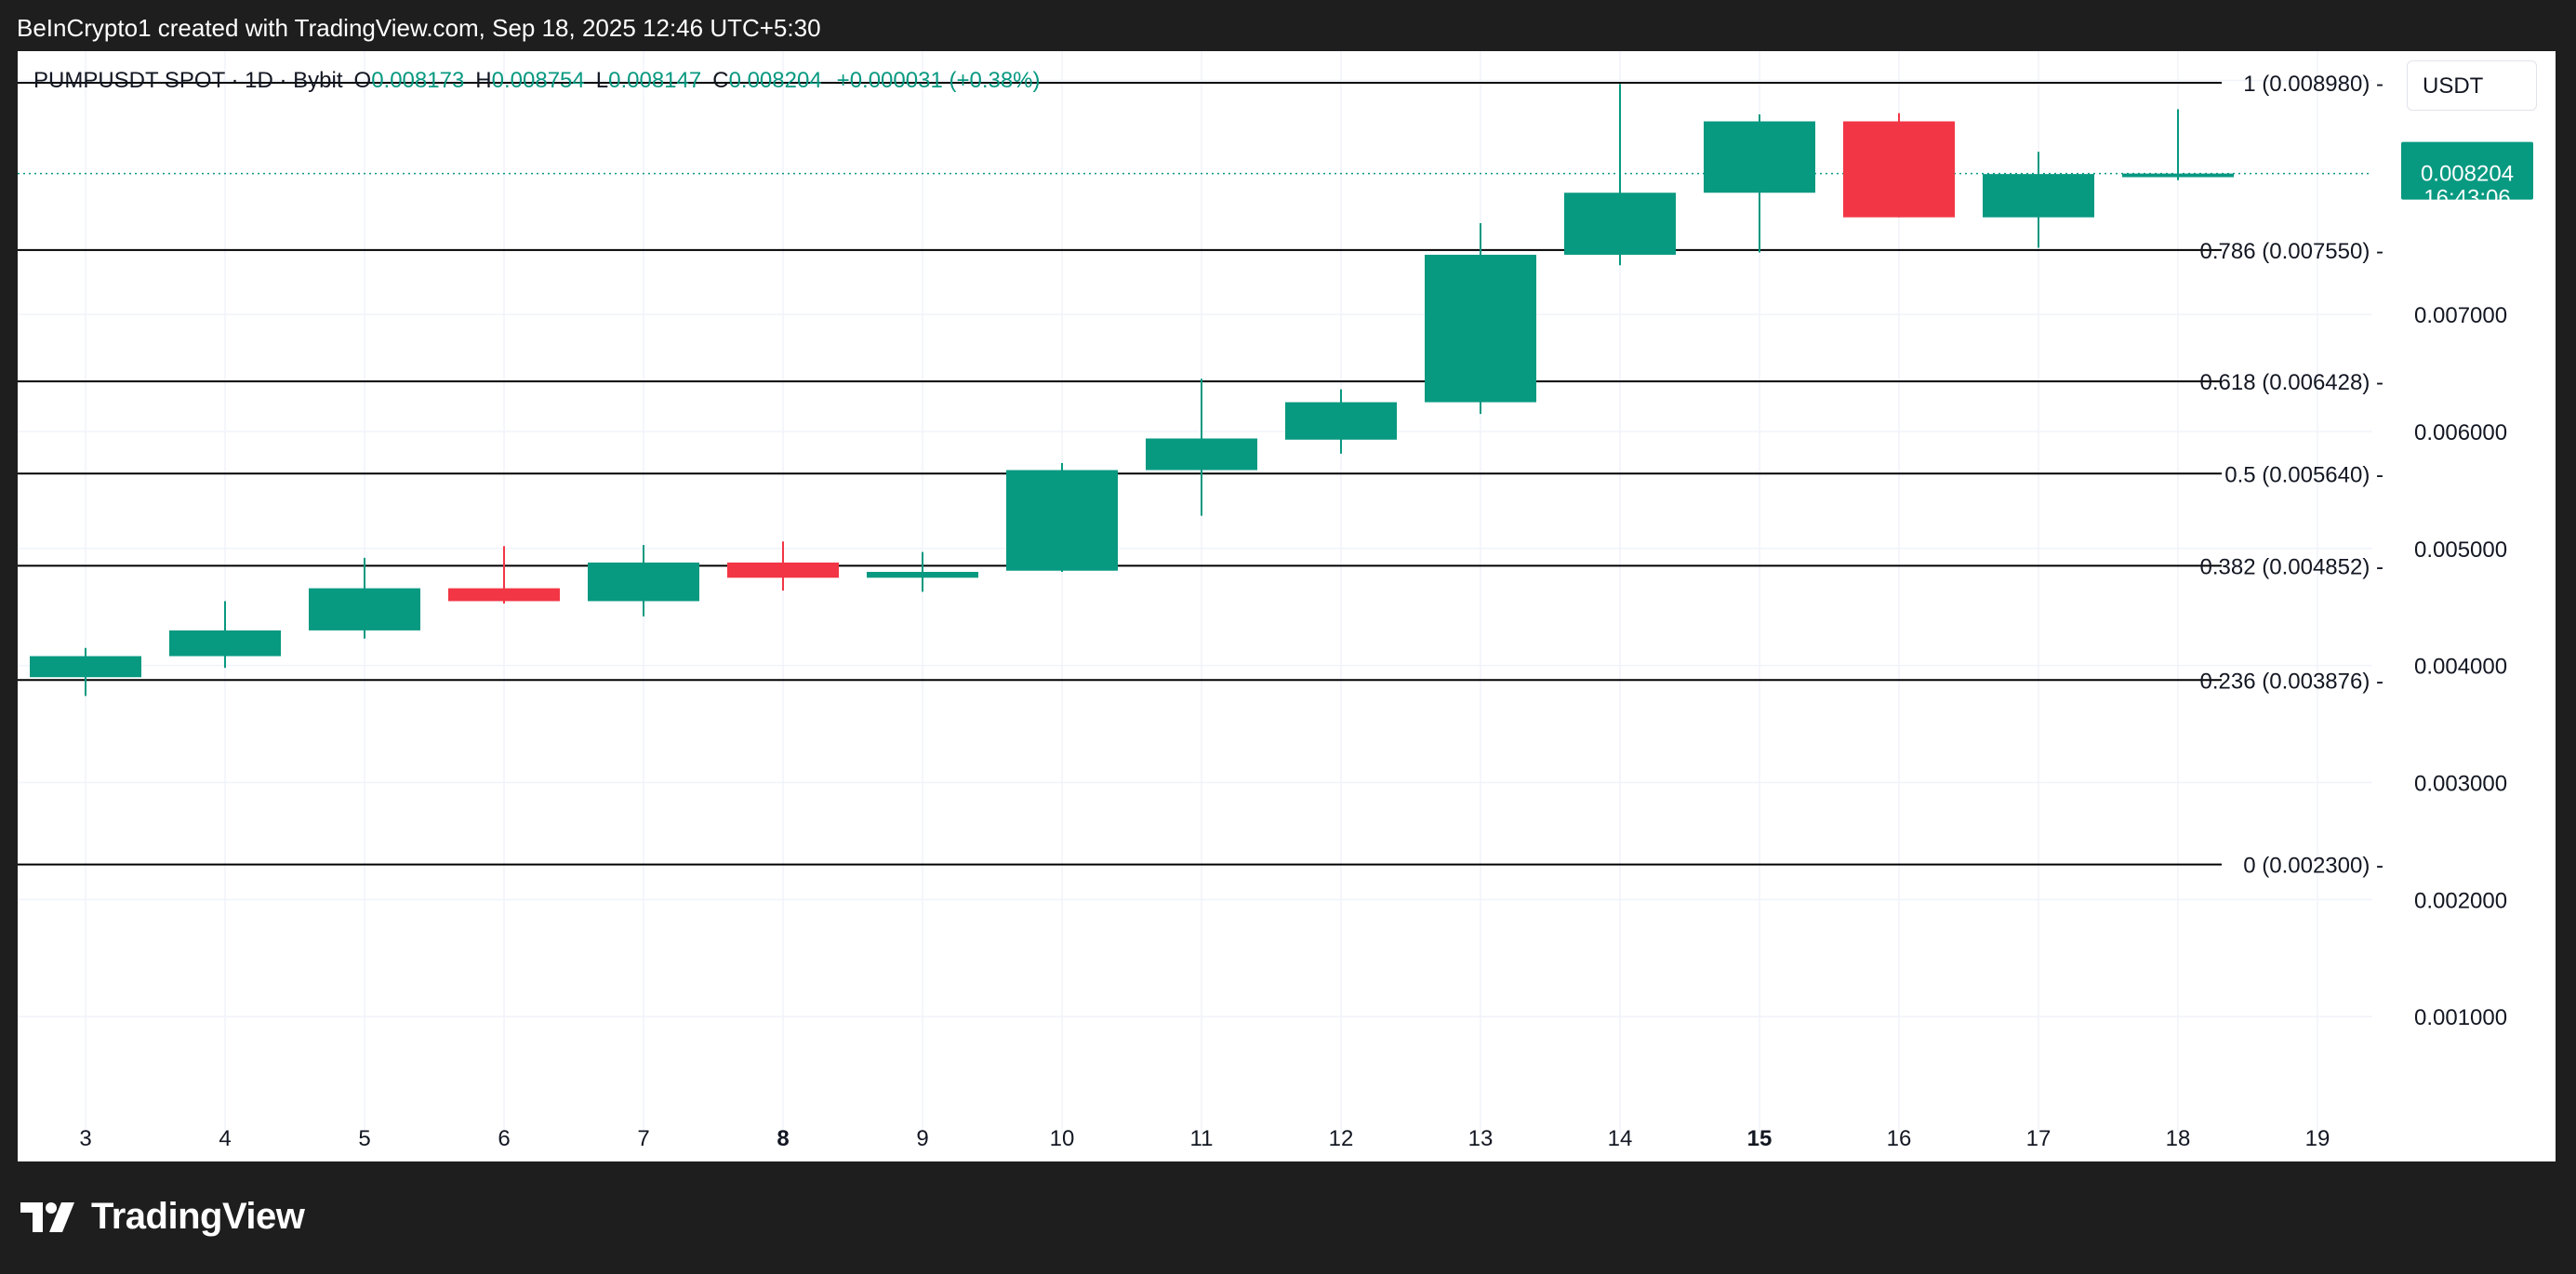 This screenshot has width=2576, height=1274. What do you see at coordinates (2291, 251) in the screenshot?
I see `fib-level-label: 0.786 (0.007550) -` at bounding box center [2291, 251].